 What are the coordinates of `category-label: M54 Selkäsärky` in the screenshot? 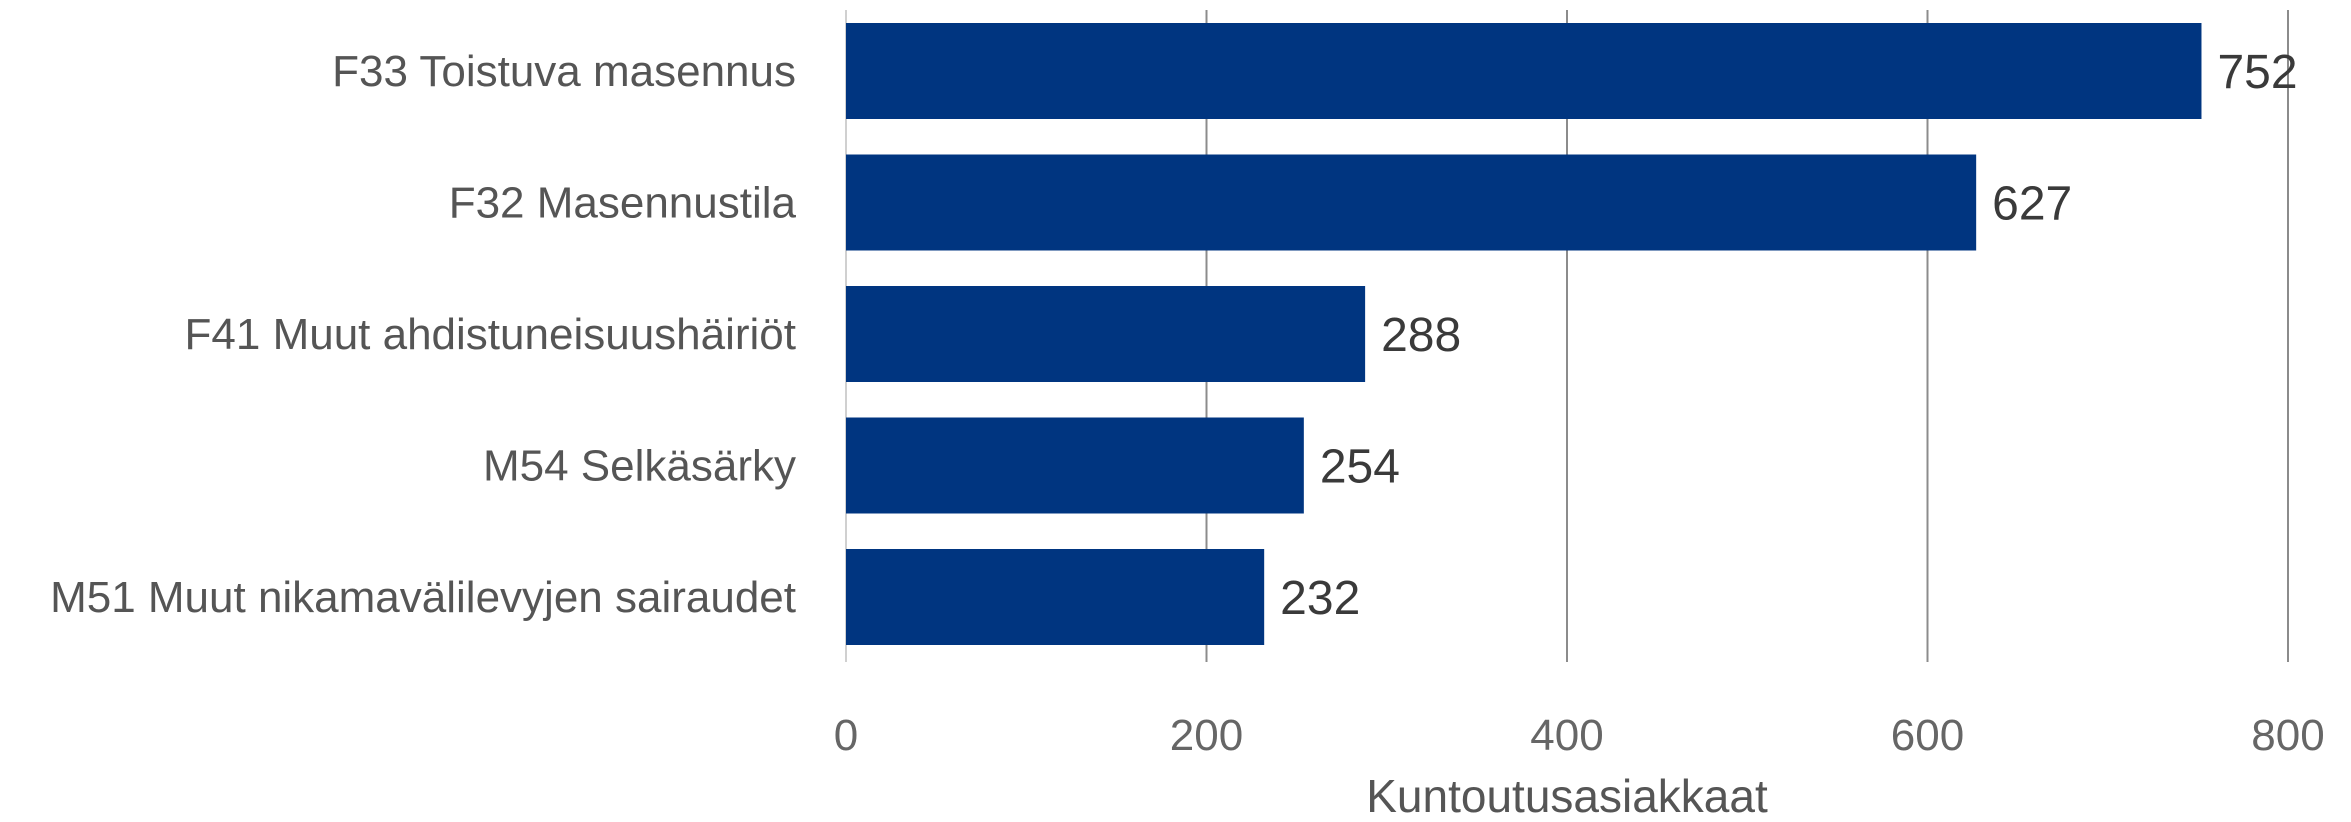 It's located at (639, 466).